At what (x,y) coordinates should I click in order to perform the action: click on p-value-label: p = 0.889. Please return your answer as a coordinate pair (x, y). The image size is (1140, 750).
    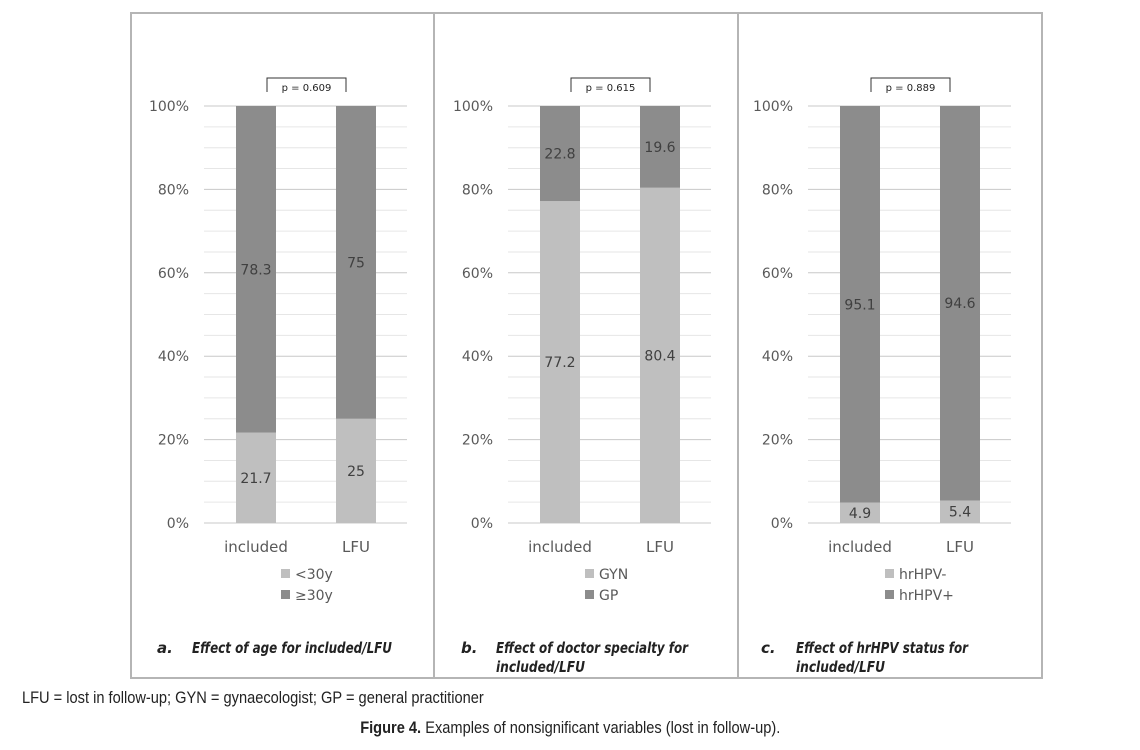
    Looking at the image, I should click on (911, 88).